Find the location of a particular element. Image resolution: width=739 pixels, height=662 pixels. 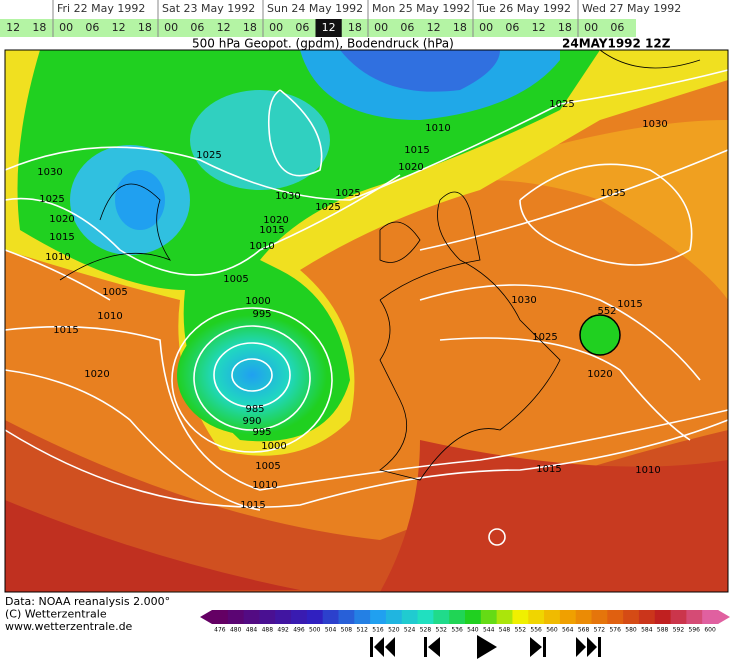

last-button is located at coordinates (588, 647).